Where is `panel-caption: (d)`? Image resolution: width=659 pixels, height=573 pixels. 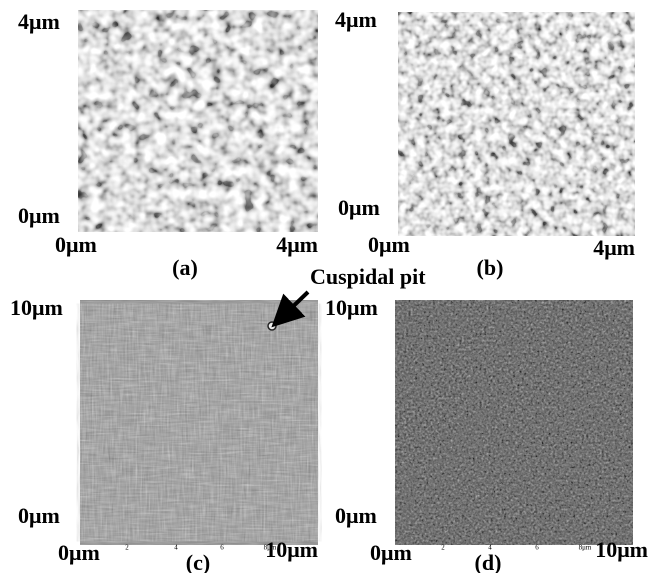
panel-caption: (d) is located at coordinates (488, 561).